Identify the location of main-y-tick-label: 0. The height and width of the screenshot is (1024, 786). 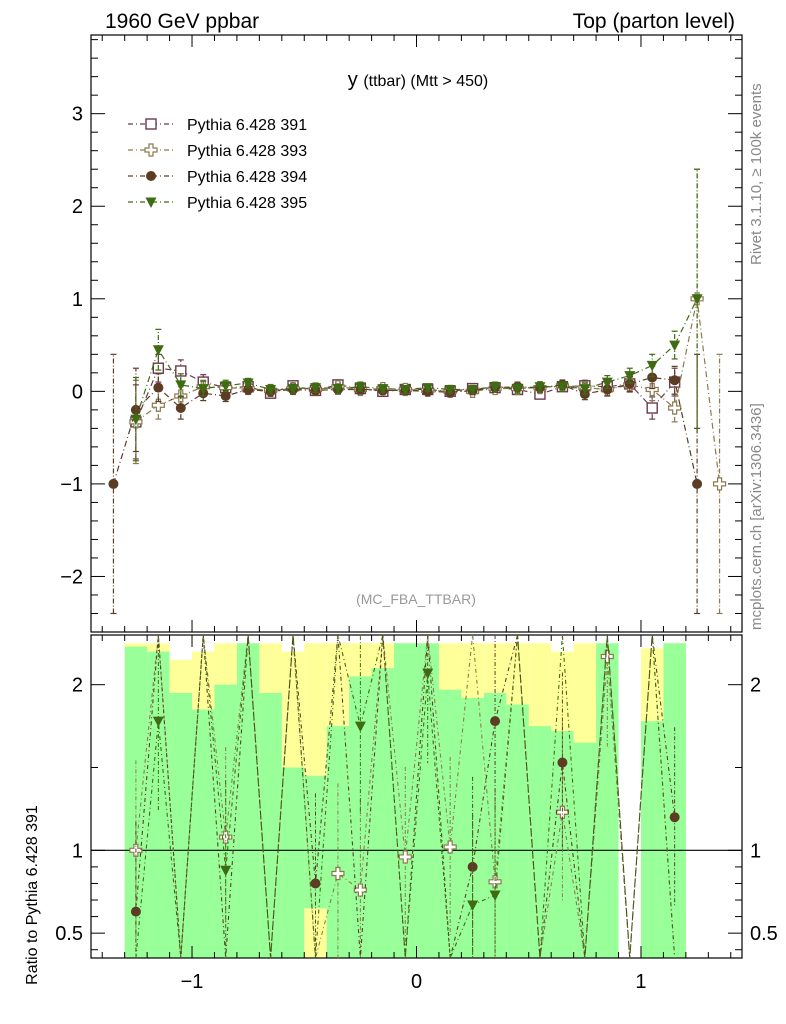
(77, 392).